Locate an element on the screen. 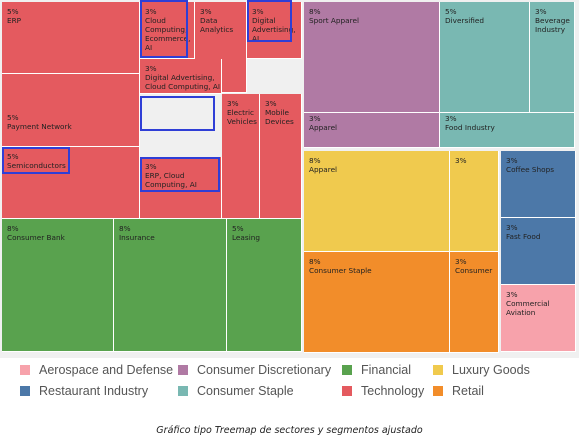 This screenshot has width=579, height=440. treemap-tile: 3% Apparel is located at coordinates (372, 130).